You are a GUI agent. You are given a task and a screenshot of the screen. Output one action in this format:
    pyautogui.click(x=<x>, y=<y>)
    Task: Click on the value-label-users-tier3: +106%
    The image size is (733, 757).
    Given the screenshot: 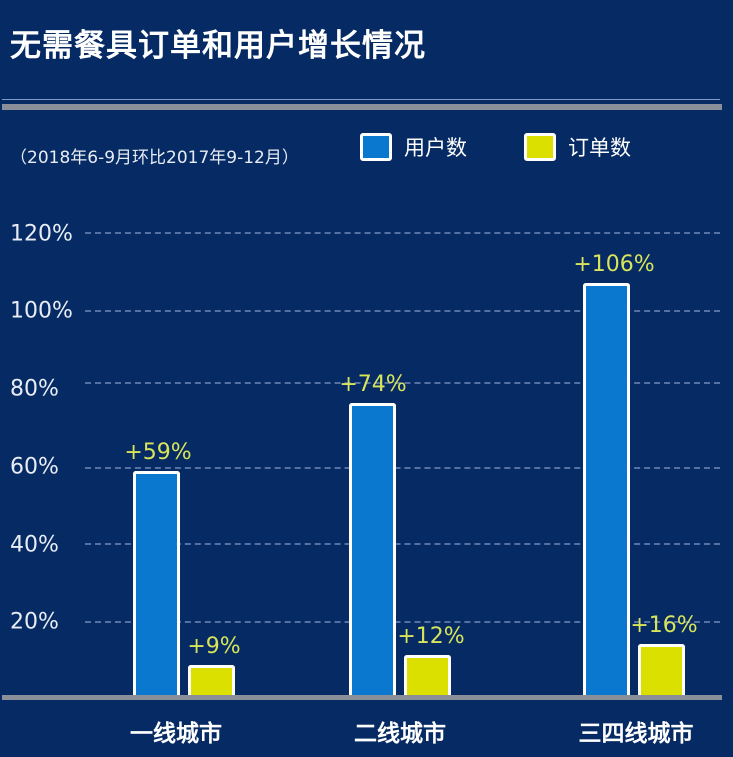 What is the action you would take?
    pyautogui.click(x=614, y=264)
    